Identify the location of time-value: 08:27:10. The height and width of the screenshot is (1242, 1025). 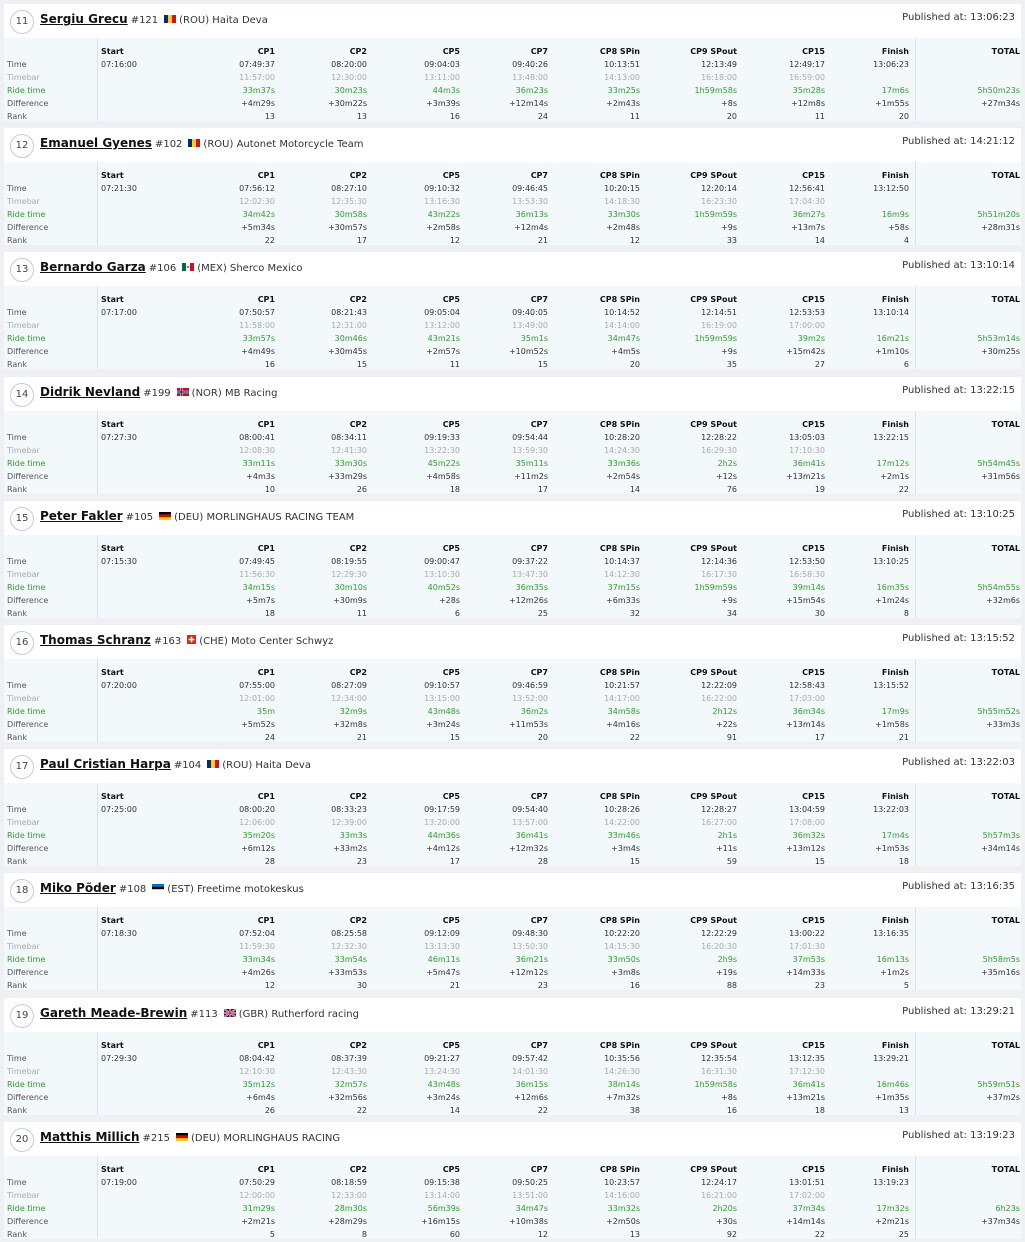
(349, 189).